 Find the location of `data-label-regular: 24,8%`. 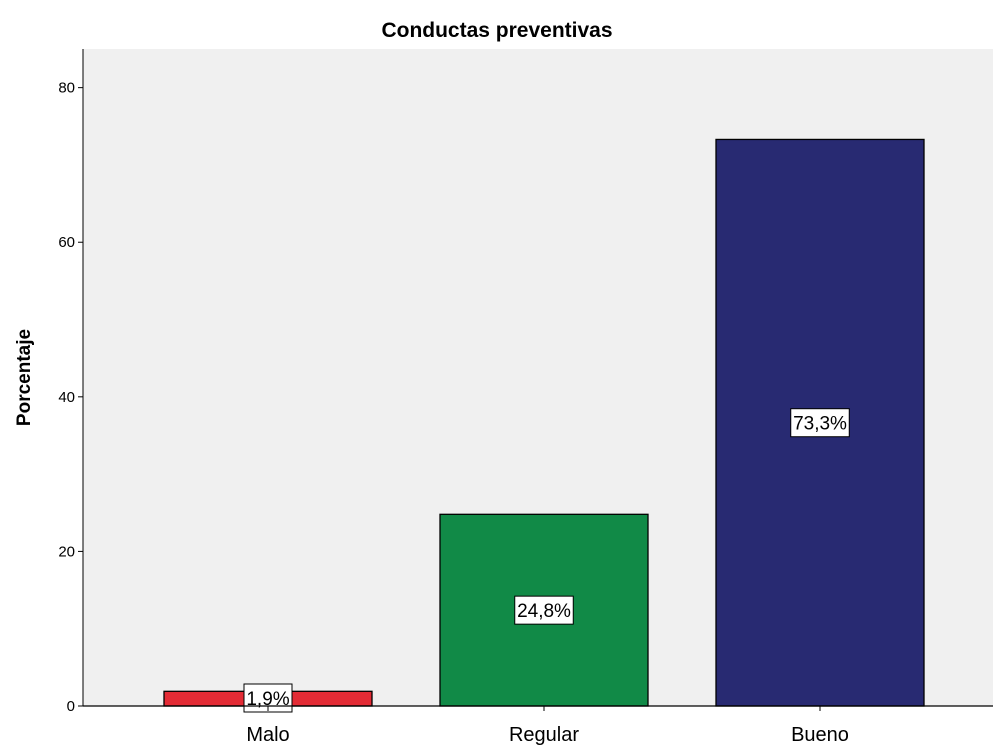

data-label-regular: 24,8% is located at coordinates (544, 610).